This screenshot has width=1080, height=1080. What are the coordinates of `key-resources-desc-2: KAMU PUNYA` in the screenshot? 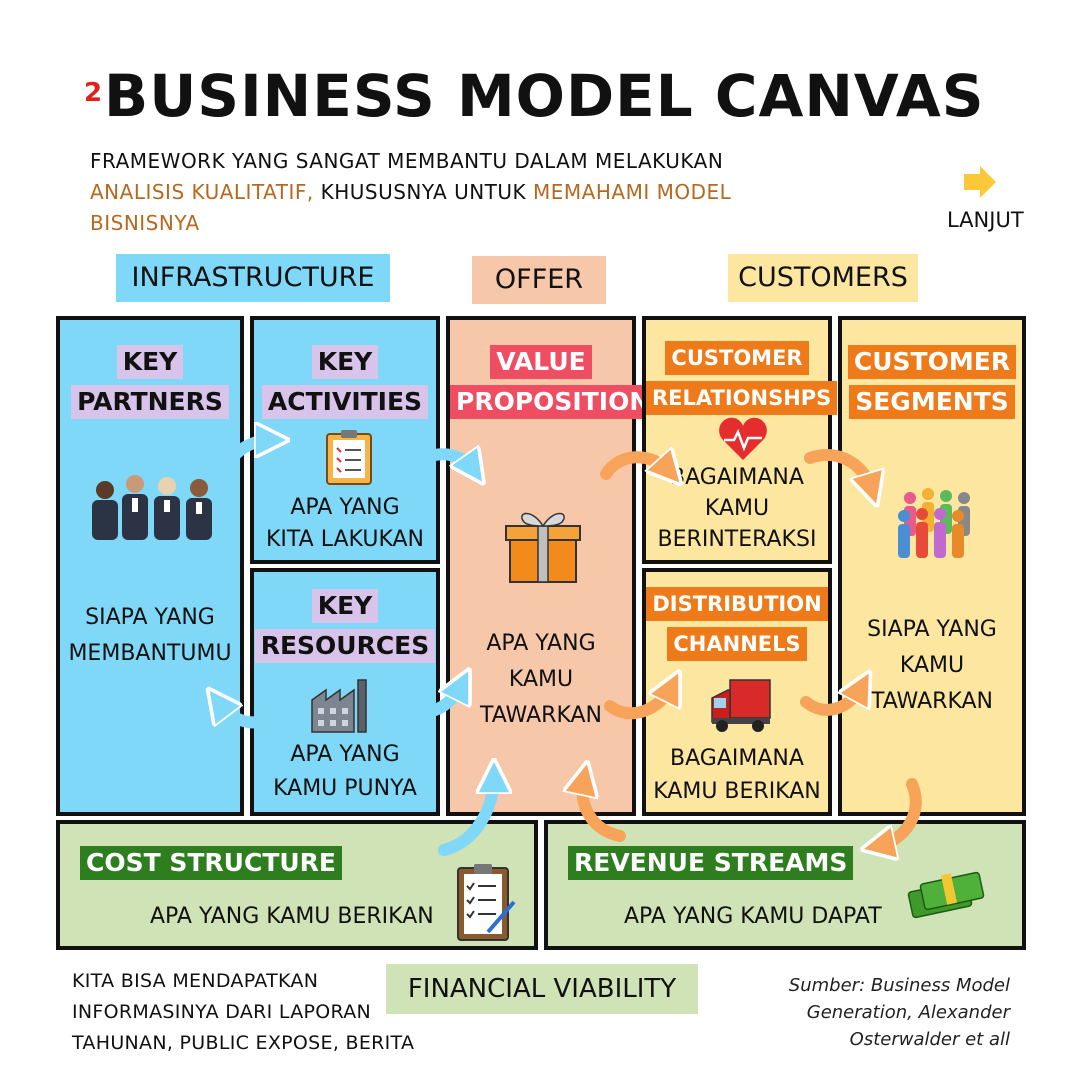 It's located at (345, 788).